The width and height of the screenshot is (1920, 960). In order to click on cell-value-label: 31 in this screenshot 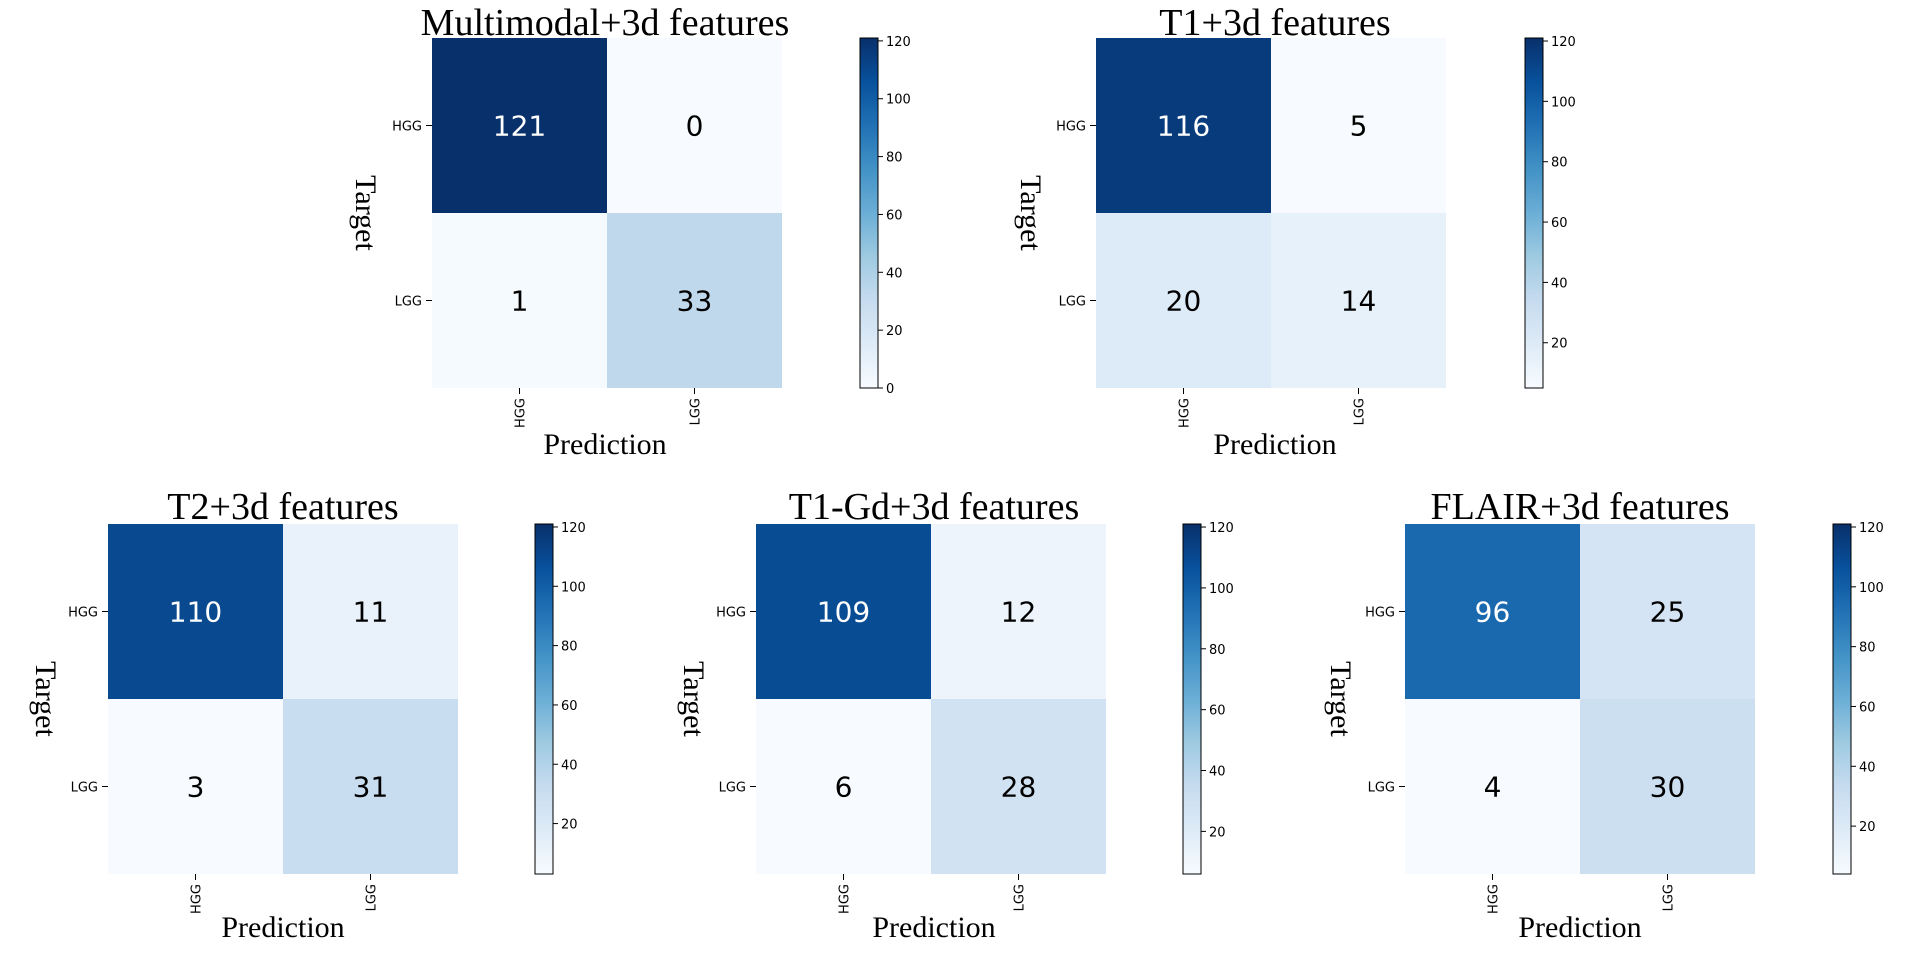, I will do `click(371, 787)`.